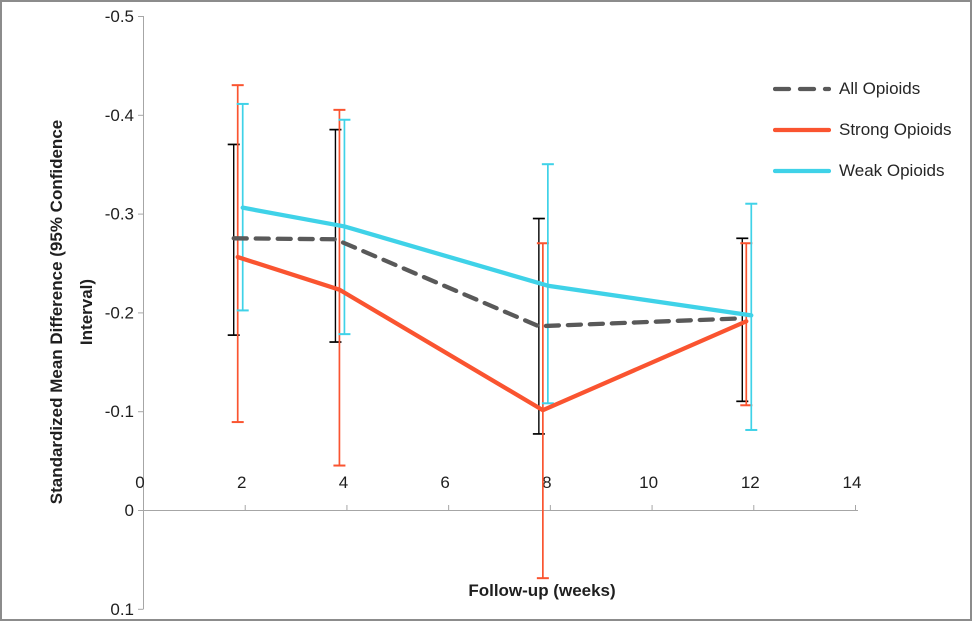 The width and height of the screenshot is (972, 621). Describe the element at coordinates (802, 170) in the screenshot. I see `weak-opioids-line-sample-icon` at that location.